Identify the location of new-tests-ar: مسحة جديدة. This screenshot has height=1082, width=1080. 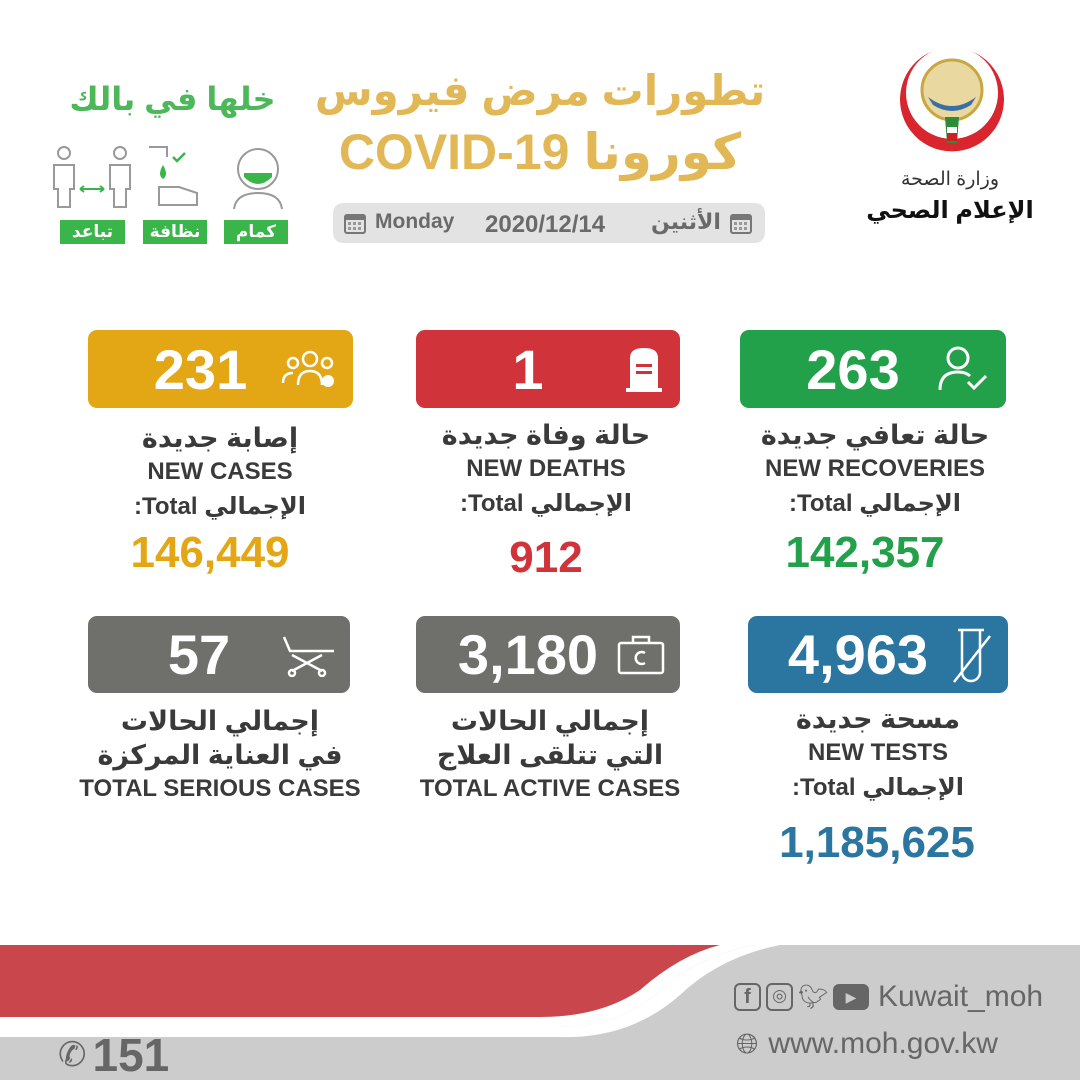
(878, 719).